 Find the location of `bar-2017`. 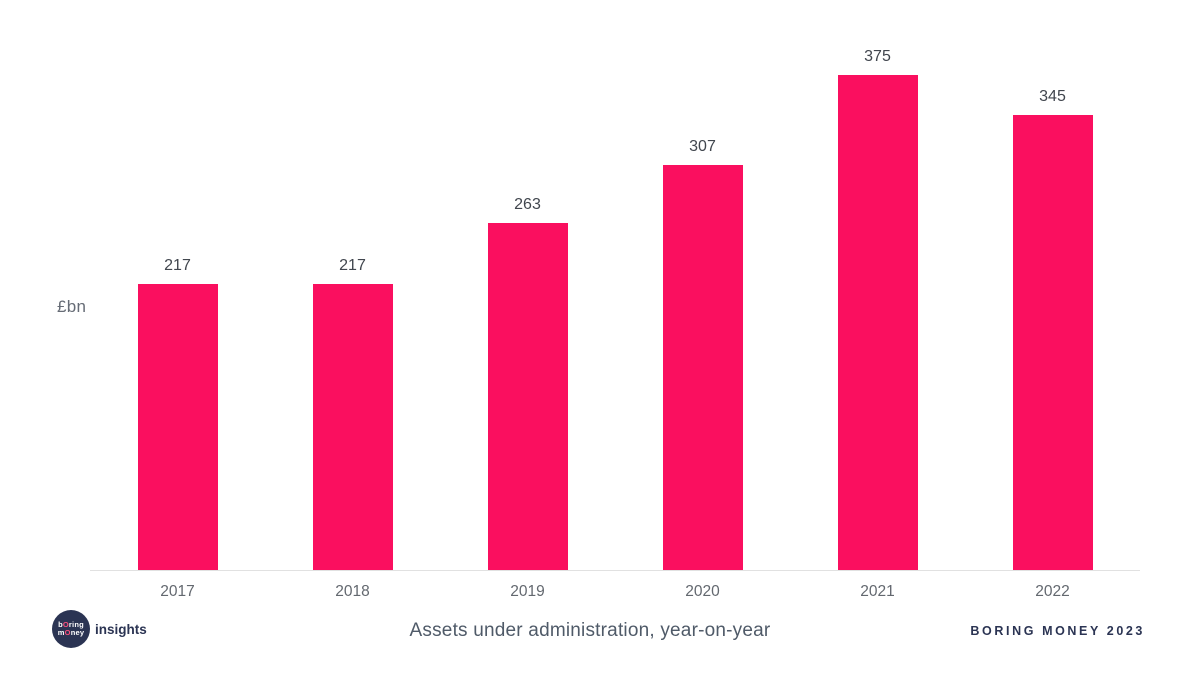

bar-2017 is located at coordinates (177, 427).